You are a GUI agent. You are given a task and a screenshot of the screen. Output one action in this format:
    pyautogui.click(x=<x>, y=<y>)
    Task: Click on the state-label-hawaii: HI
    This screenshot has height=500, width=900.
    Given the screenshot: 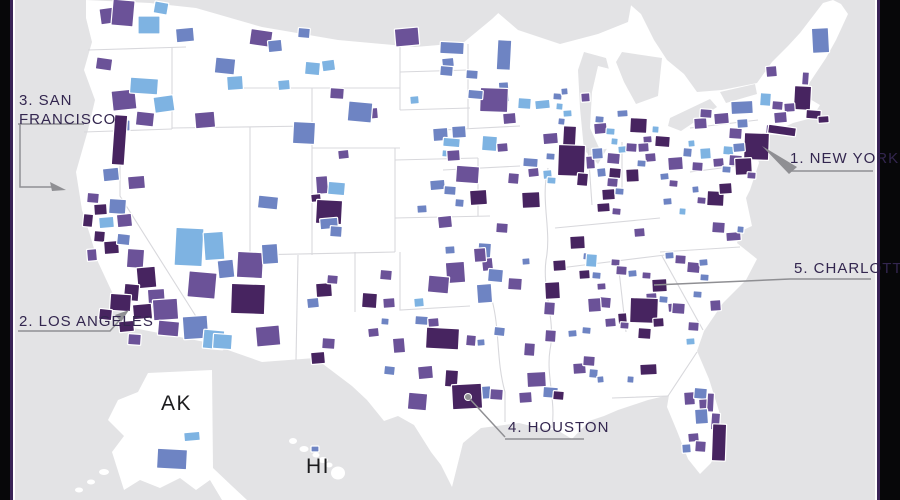 What is the action you would take?
    pyautogui.click(x=318, y=466)
    